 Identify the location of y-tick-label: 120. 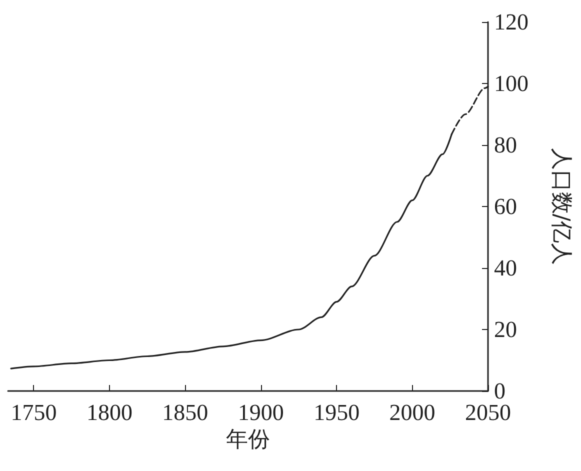
(511, 22).